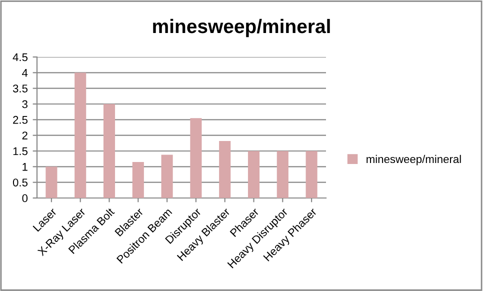  Describe the element at coordinates (20, 120) in the screenshot. I see `y-tick-label: 2.5` at that location.